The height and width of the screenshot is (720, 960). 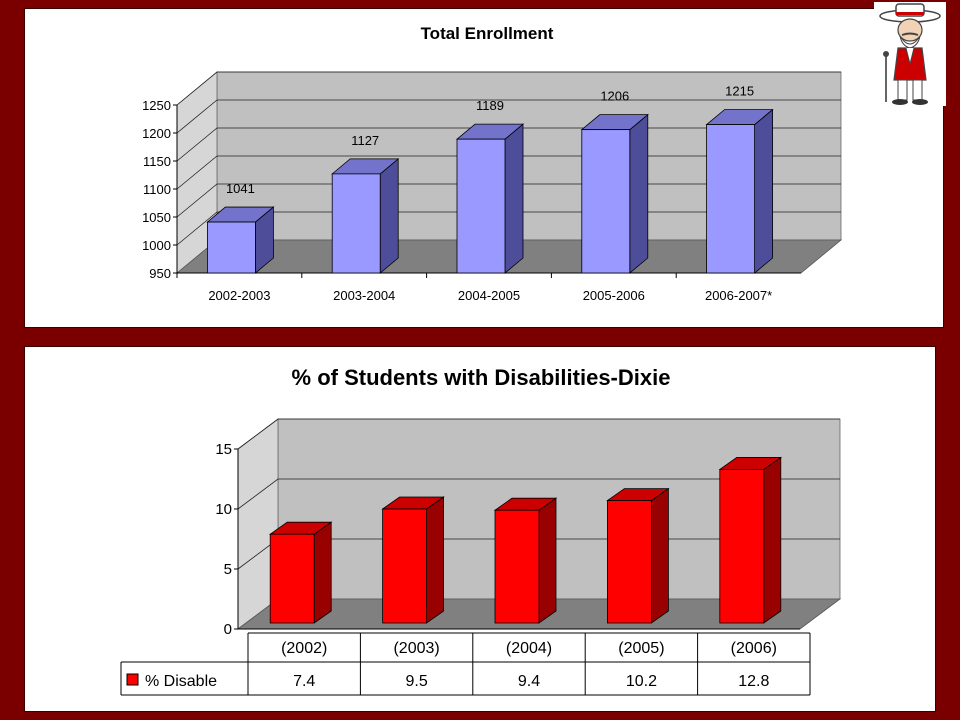 What do you see at coordinates (754, 648) in the screenshot?
I see `table-category-cell: (2006)` at bounding box center [754, 648].